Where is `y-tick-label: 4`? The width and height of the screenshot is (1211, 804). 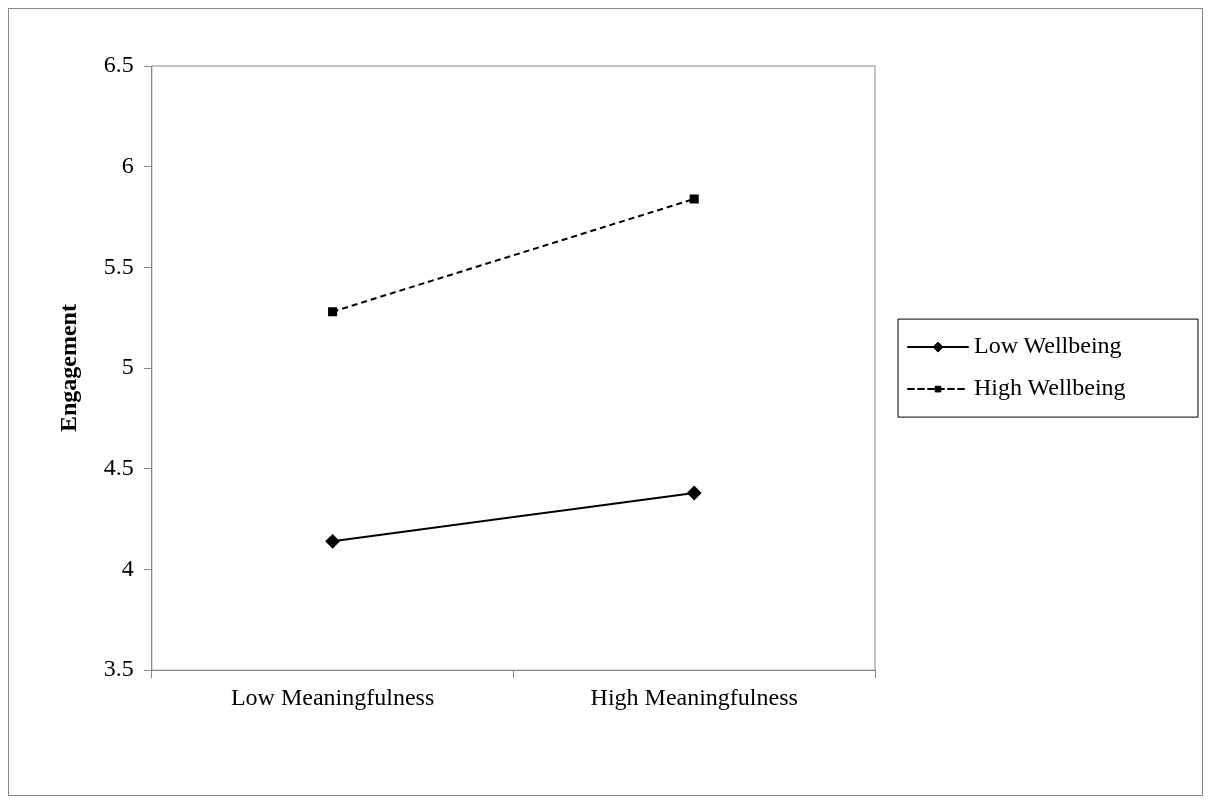
y-tick-label: 4 is located at coordinates (127, 567).